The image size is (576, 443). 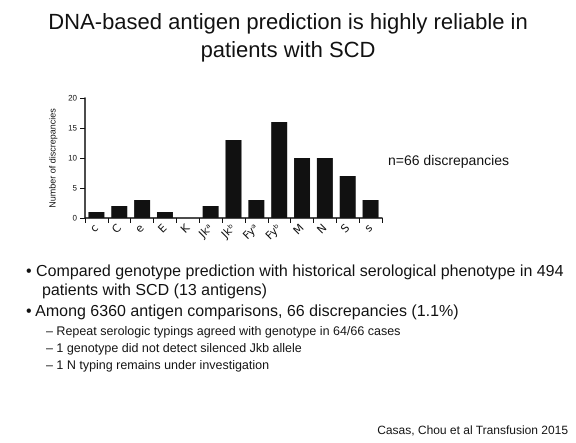 I want to click on x-tick-label: E, so click(x=162, y=228).